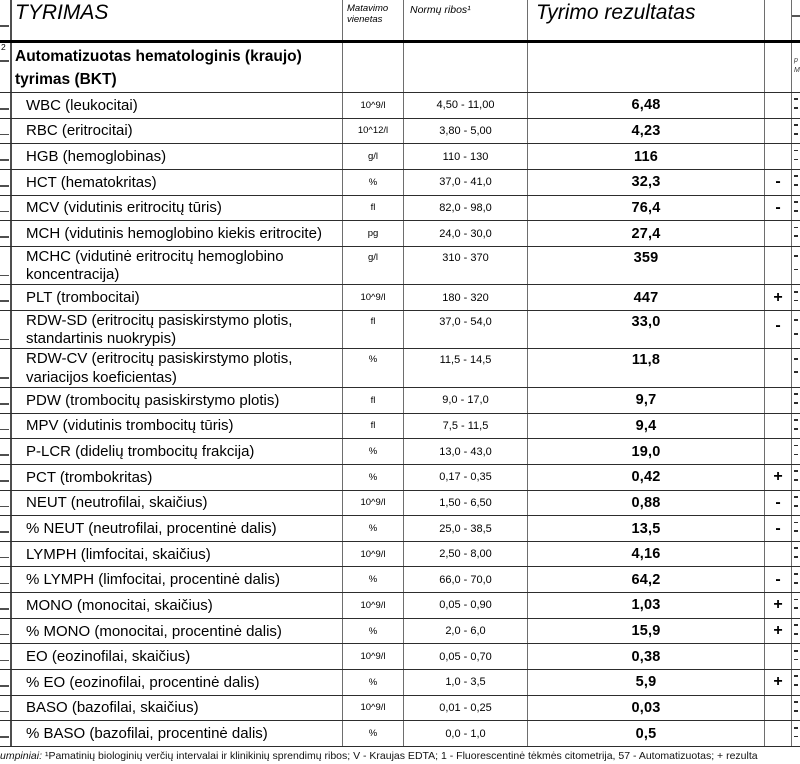 The width and height of the screenshot is (800, 764). What do you see at coordinates (646, 451) in the screenshot?
I see `result-value: 19,0` at bounding box center [646, 451].